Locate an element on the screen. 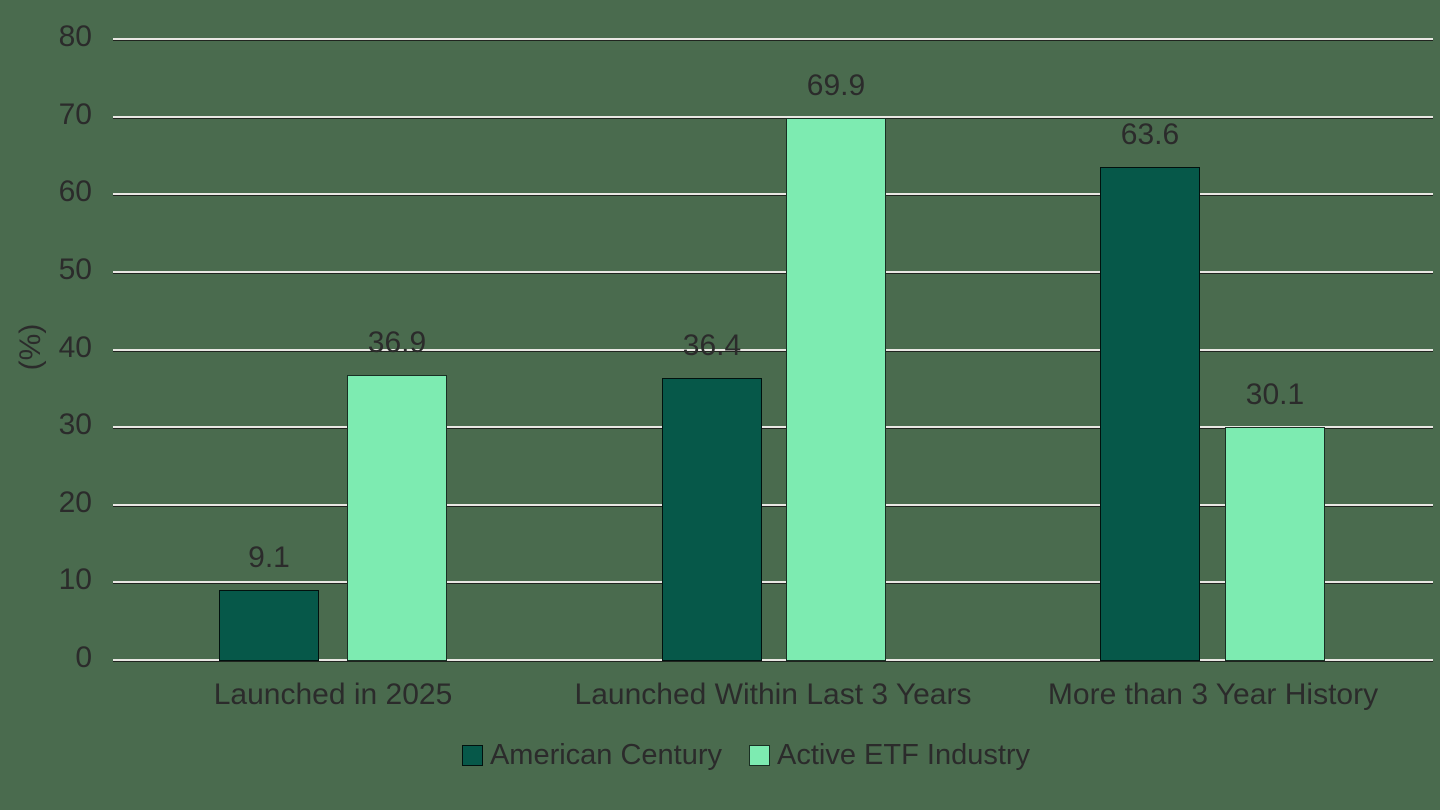  legend-swatch-active-etf-industry is located at coordinates (760, 755).